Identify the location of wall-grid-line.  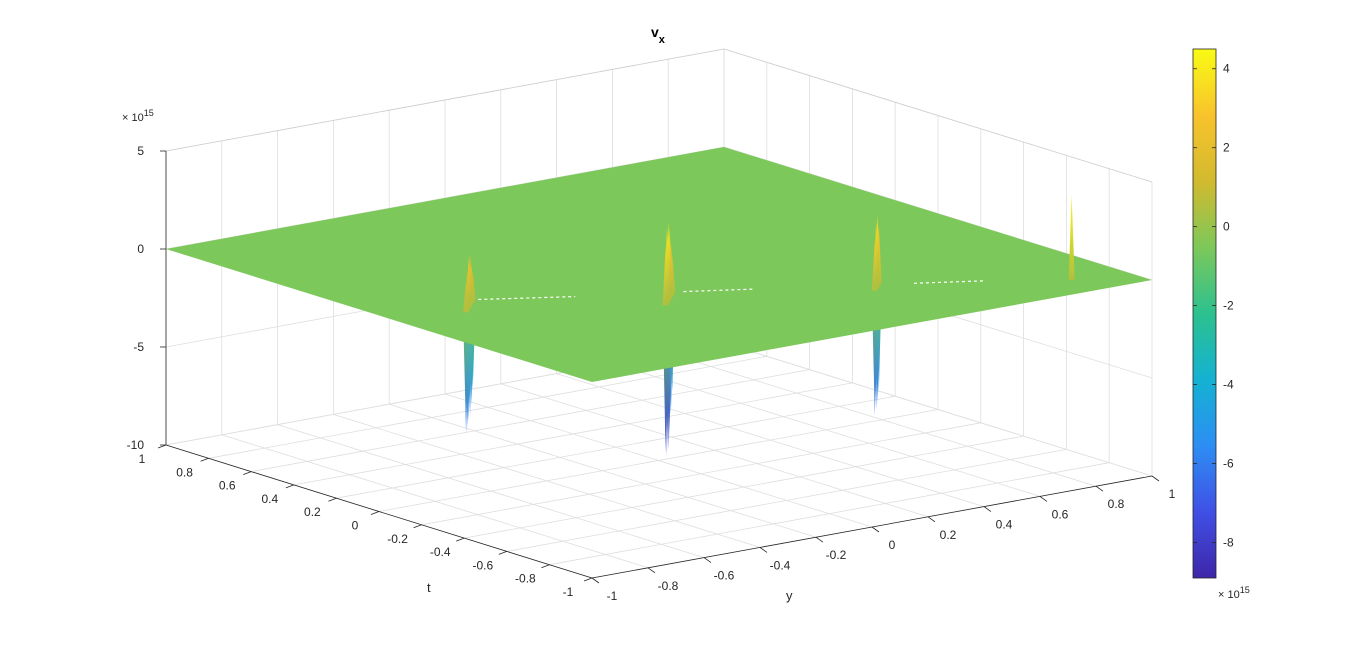
(938, 409).